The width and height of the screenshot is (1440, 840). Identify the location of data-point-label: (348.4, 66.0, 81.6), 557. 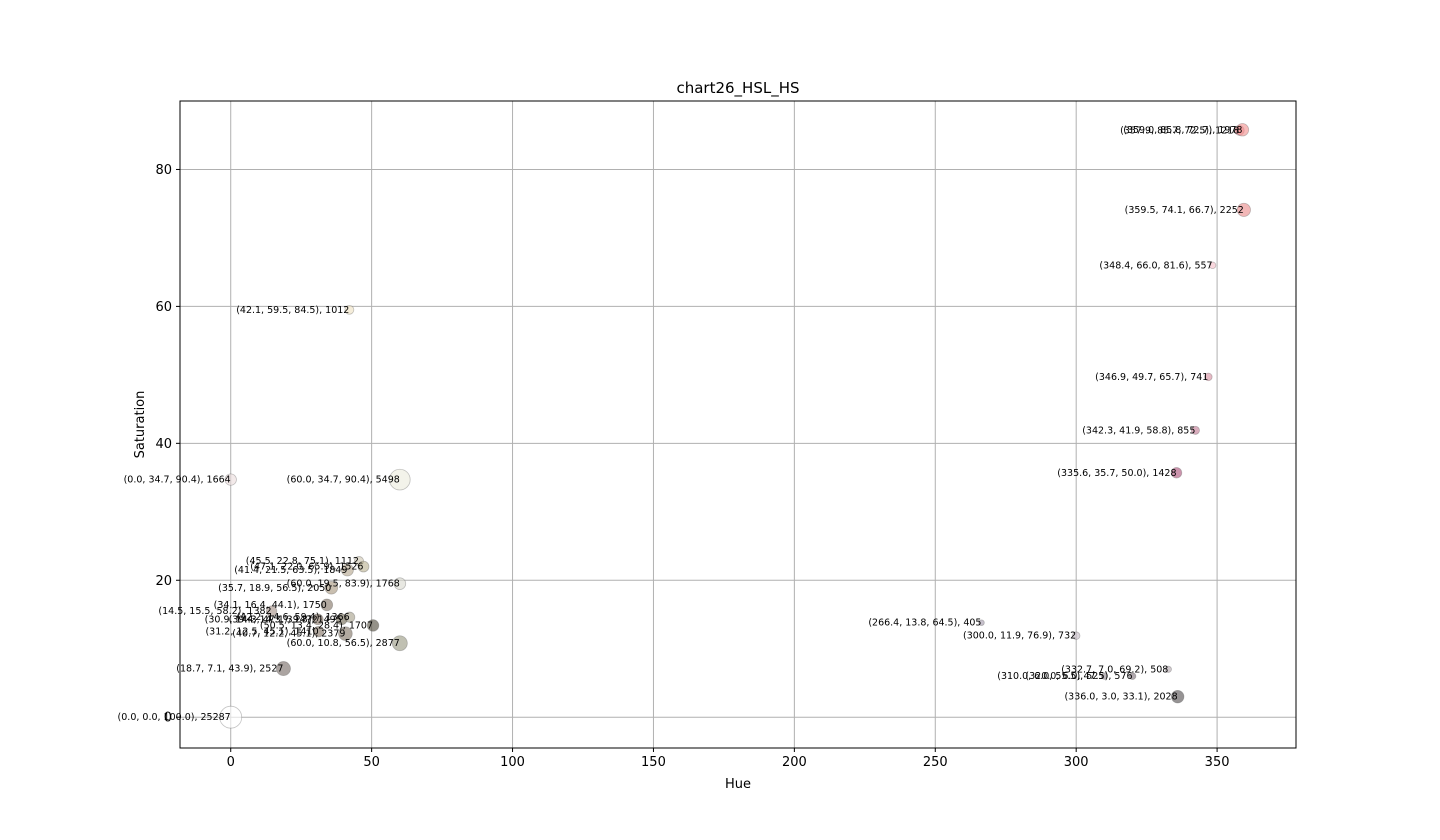
(1155, 265).